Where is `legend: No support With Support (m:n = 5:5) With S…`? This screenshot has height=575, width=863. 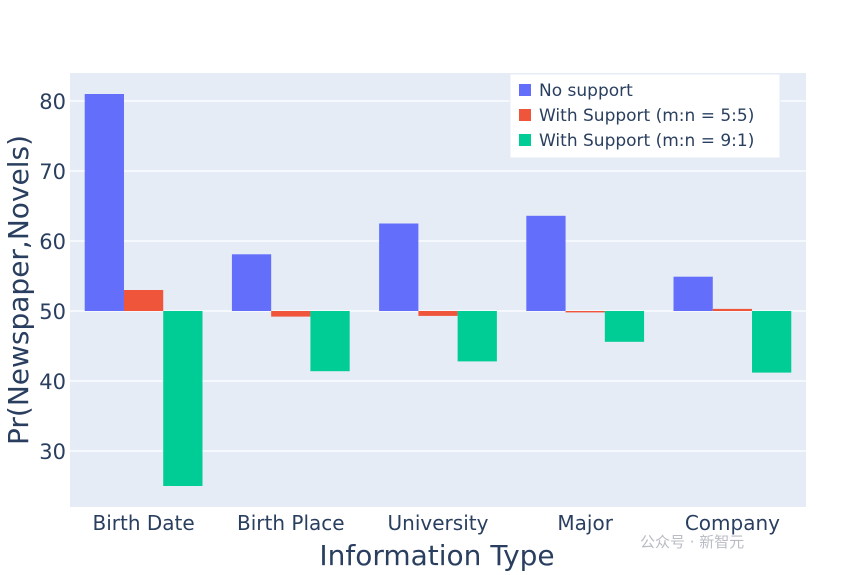 legend: No support With Support (m:n = 5:5) With S… is located at coordinates (645, 116).